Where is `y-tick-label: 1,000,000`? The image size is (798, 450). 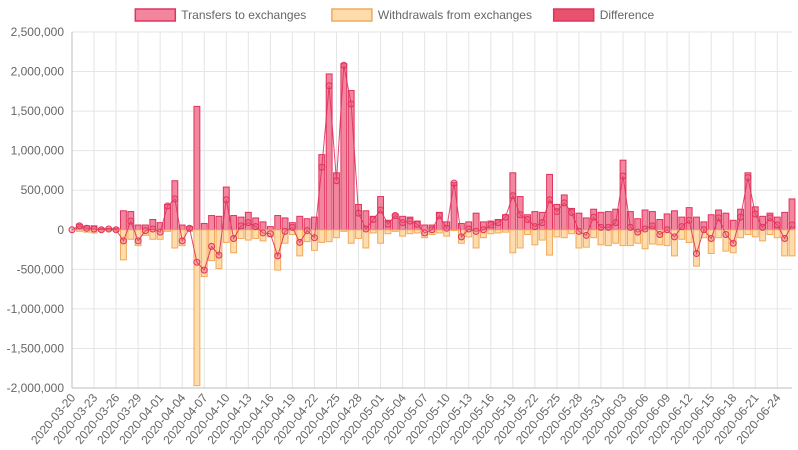
y-tick-label: 1,000,000 is located at coordinates (38, 151).